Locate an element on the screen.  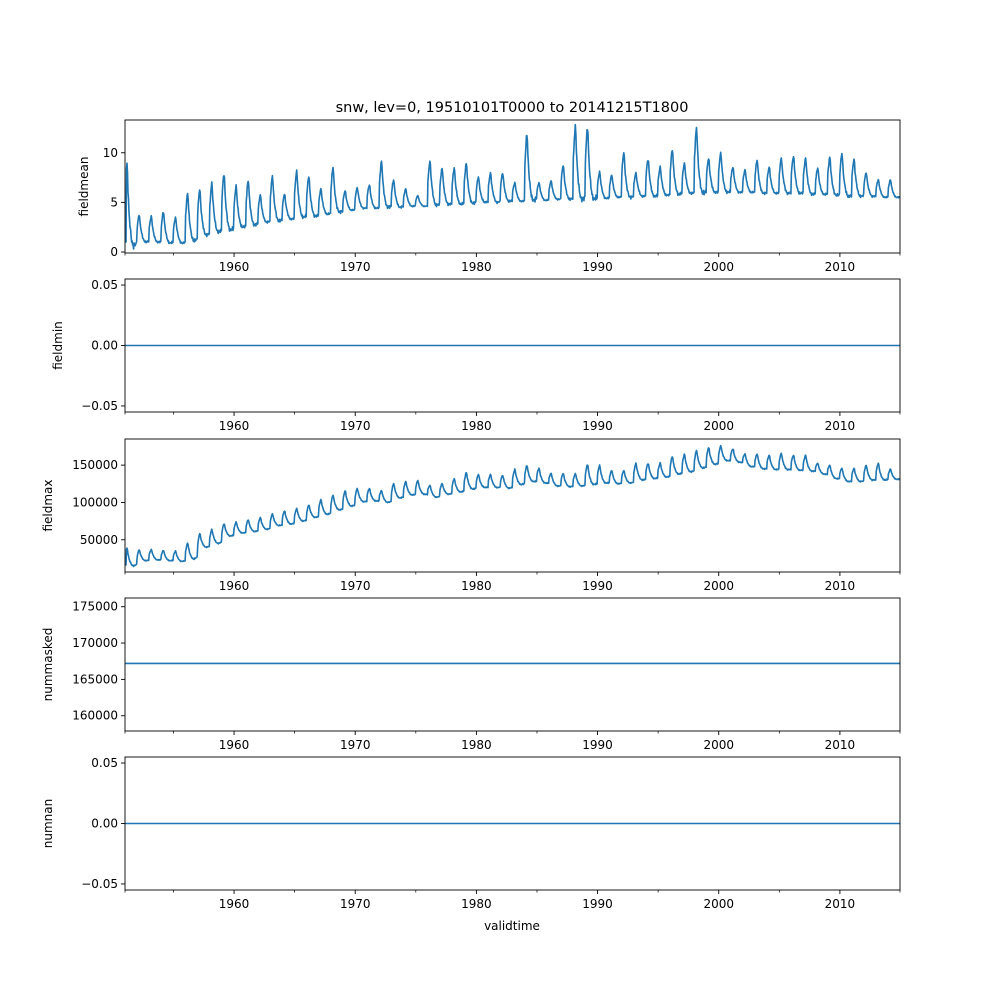
series-line-fieldmax is located at coordinates (512, 506).